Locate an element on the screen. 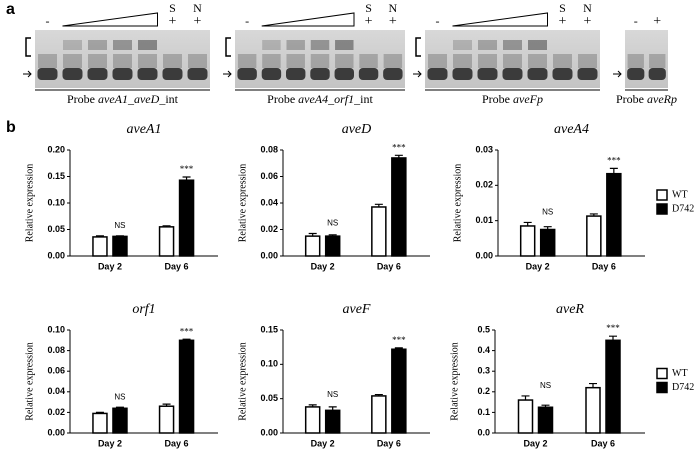  chart-title: aveA4 is located at coordinates (571, 129).